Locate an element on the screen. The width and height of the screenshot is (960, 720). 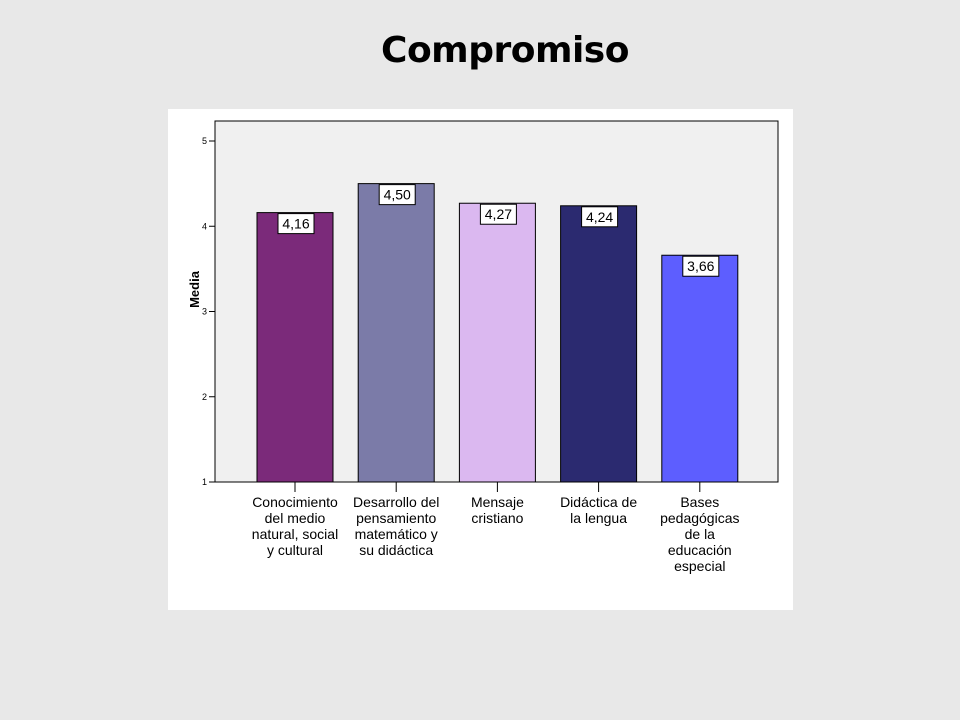
data-label: 4,24 is located at coordinates (599, 217).